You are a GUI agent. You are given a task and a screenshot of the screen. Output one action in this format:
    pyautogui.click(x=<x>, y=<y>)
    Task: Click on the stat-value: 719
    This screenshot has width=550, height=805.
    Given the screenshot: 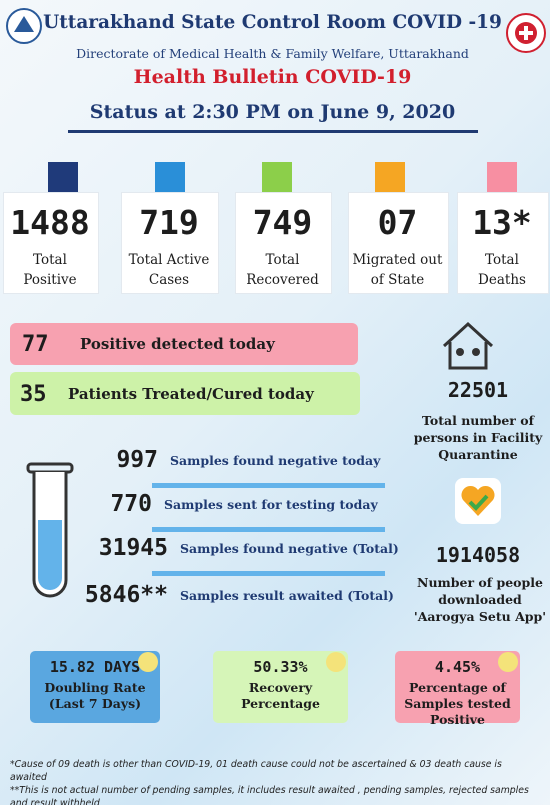 What is the action you would take?
    pyautogui.click(x=169, y=222)
    